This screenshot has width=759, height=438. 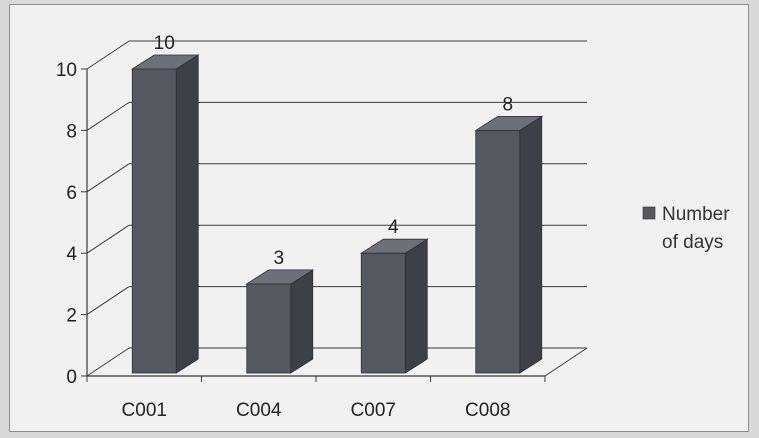 I want to click on data-label: 3, so click(x=278, y=258).